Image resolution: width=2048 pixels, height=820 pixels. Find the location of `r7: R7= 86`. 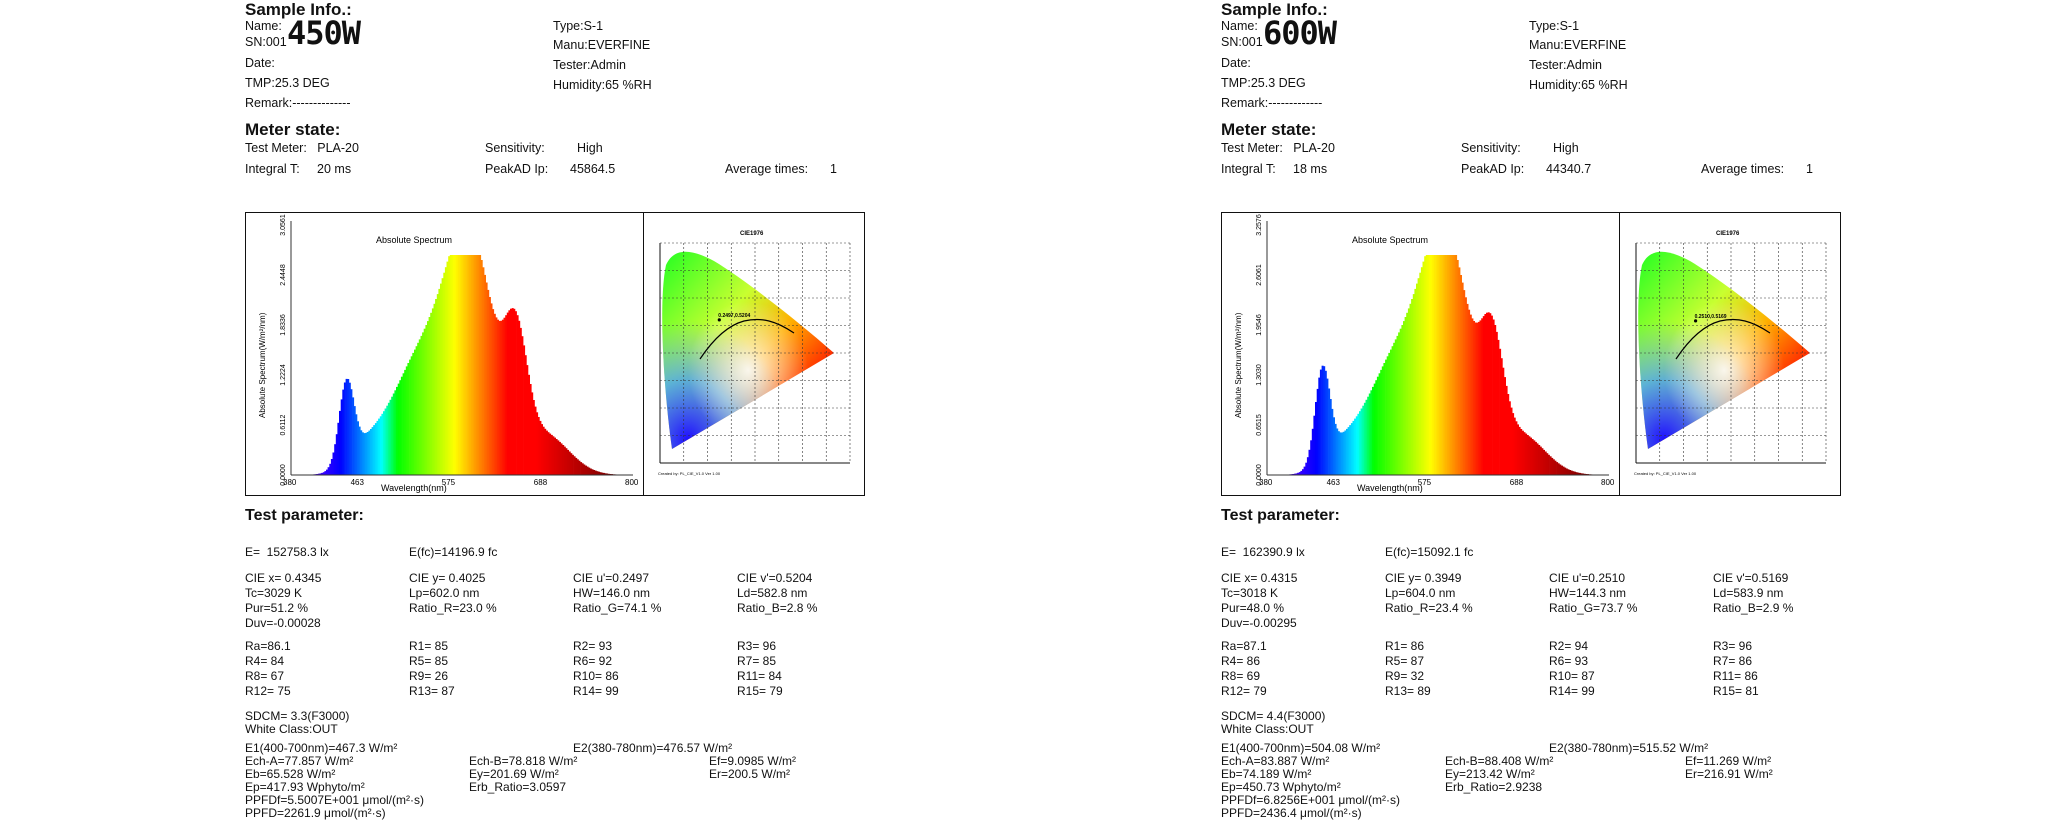

r7: R7= 86 is located at coordinates (1732, 661).